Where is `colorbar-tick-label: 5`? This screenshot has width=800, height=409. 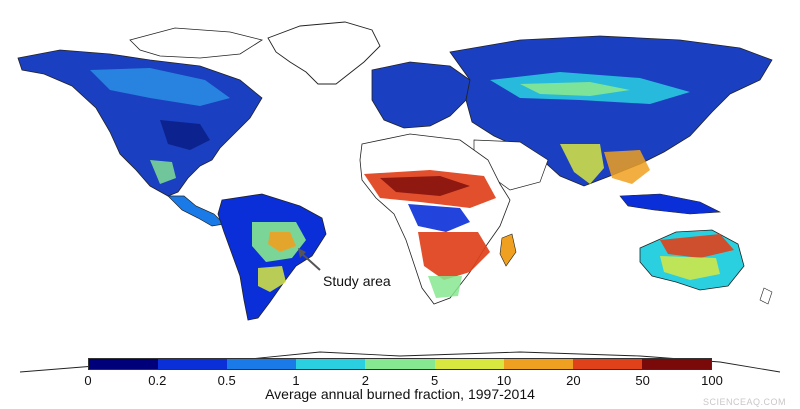
colorbar-tick-label: 5 is located at coordinates (435, 380).